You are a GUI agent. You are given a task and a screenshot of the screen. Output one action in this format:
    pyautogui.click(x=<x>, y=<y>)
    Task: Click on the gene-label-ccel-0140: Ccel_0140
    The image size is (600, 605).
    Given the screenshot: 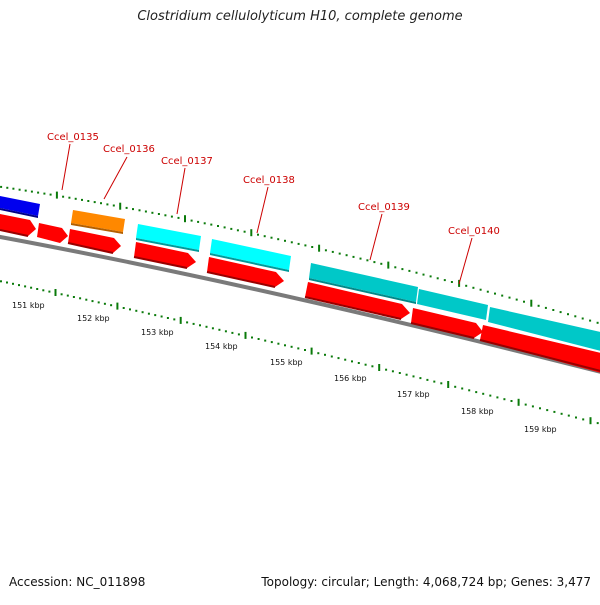 What is the action you would take?
    pyautogui.click(x=474, y=231)
    